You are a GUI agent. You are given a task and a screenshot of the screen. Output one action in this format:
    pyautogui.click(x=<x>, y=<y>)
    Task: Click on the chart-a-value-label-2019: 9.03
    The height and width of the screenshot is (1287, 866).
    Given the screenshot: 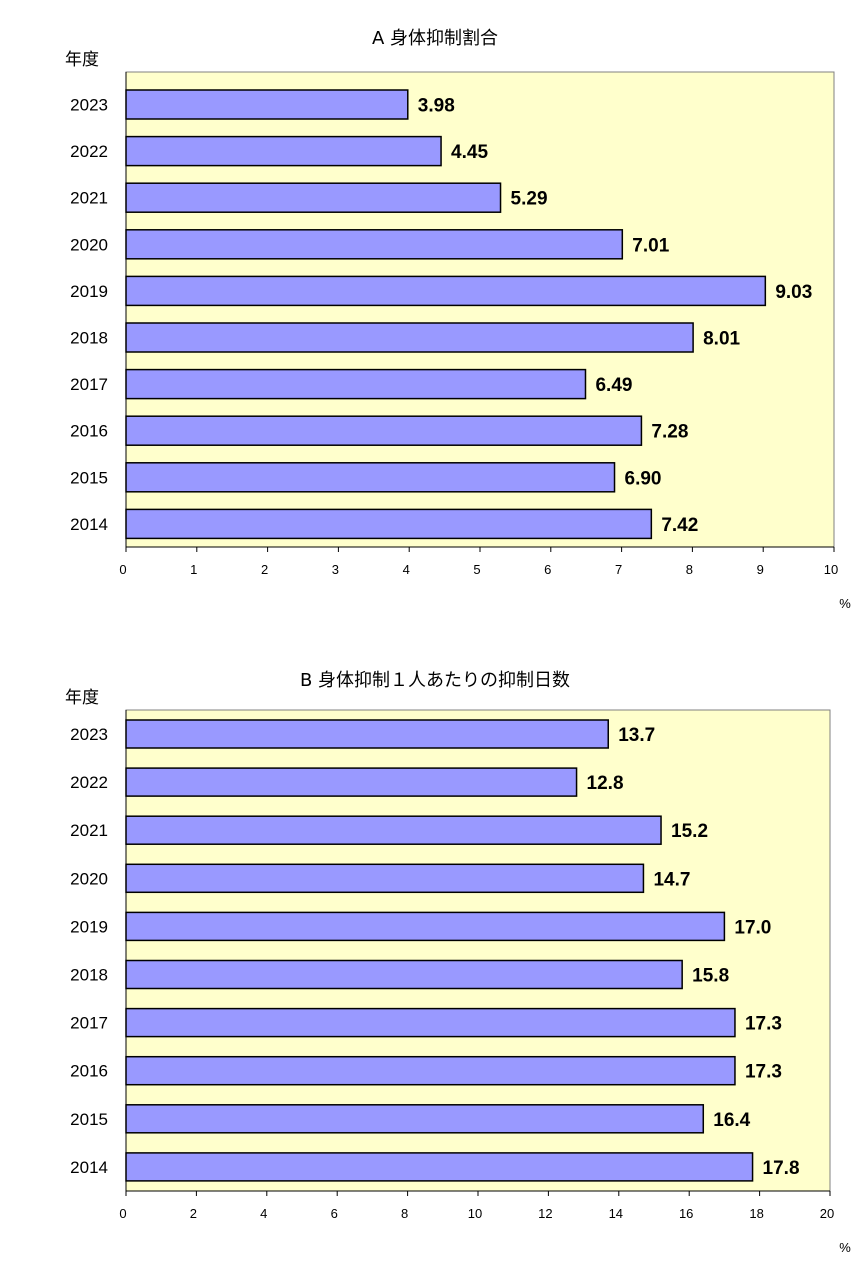 What is the action you would take?
    pyautogui.click(x=793, y=292)
    